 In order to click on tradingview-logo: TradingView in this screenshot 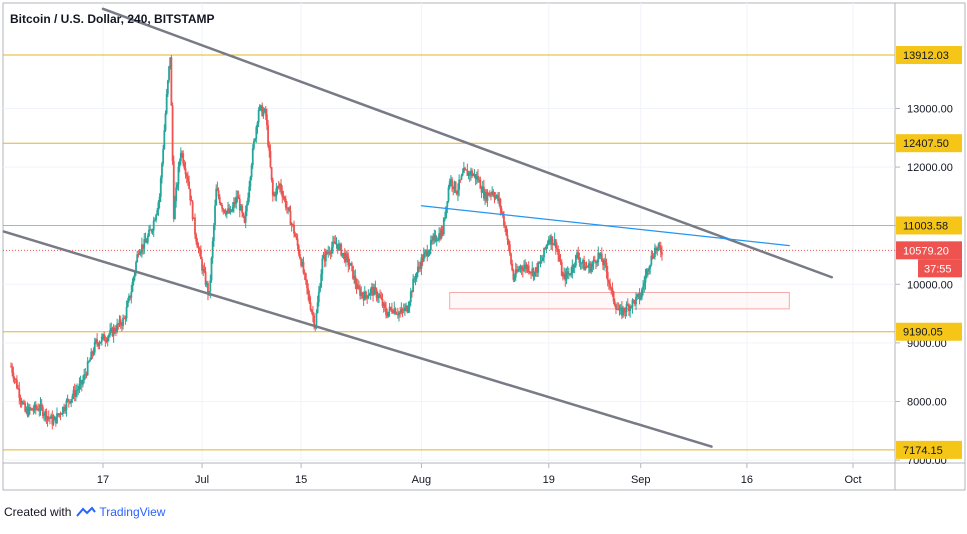, I will do `click(120, 512)`.